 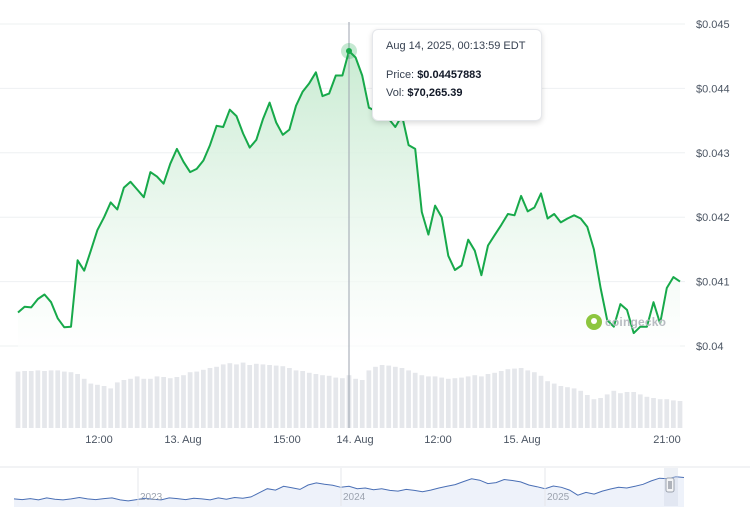 I want to click on tooltip-price-label: Price:, so click(x=400, y=75).